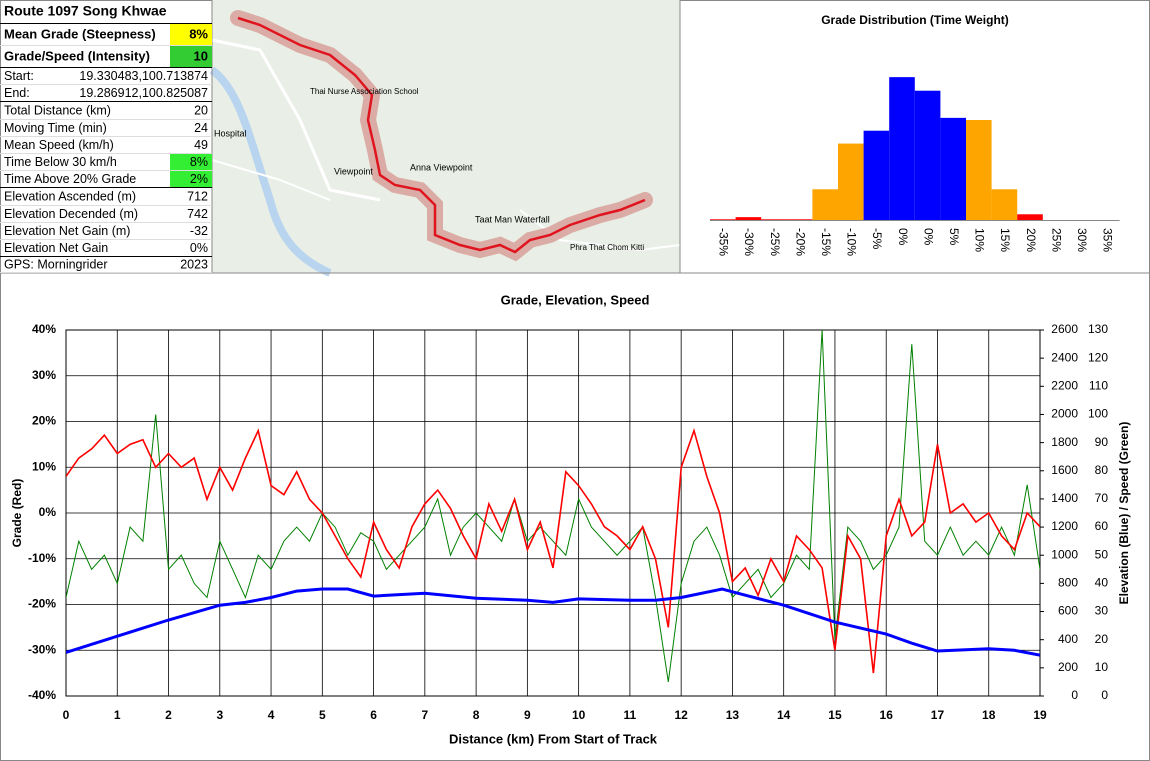 Image resolution: width=1150 pixels, height=761 pixels. Describe the element at coordinates (67, 231) in the screenshot. I see `row-label: Elevation Net Gain (m)` at that location.